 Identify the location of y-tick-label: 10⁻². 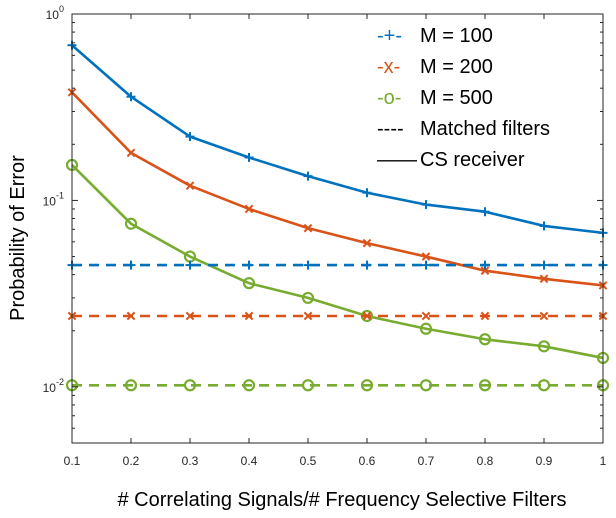
(53, 386).